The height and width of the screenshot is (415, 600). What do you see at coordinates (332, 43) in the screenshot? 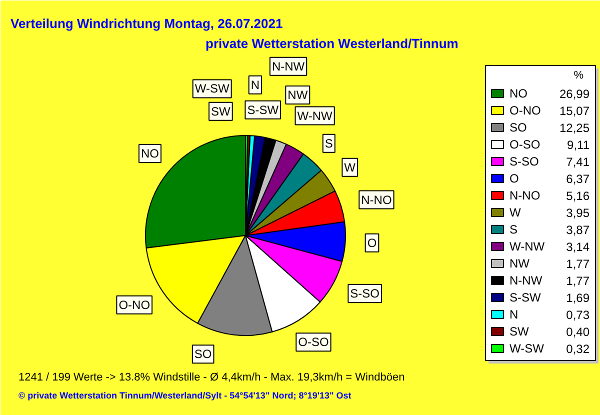
I see `chart-subtitle: private Wetterstation Westerland/Tinnum` at bounding box center [332, 43].